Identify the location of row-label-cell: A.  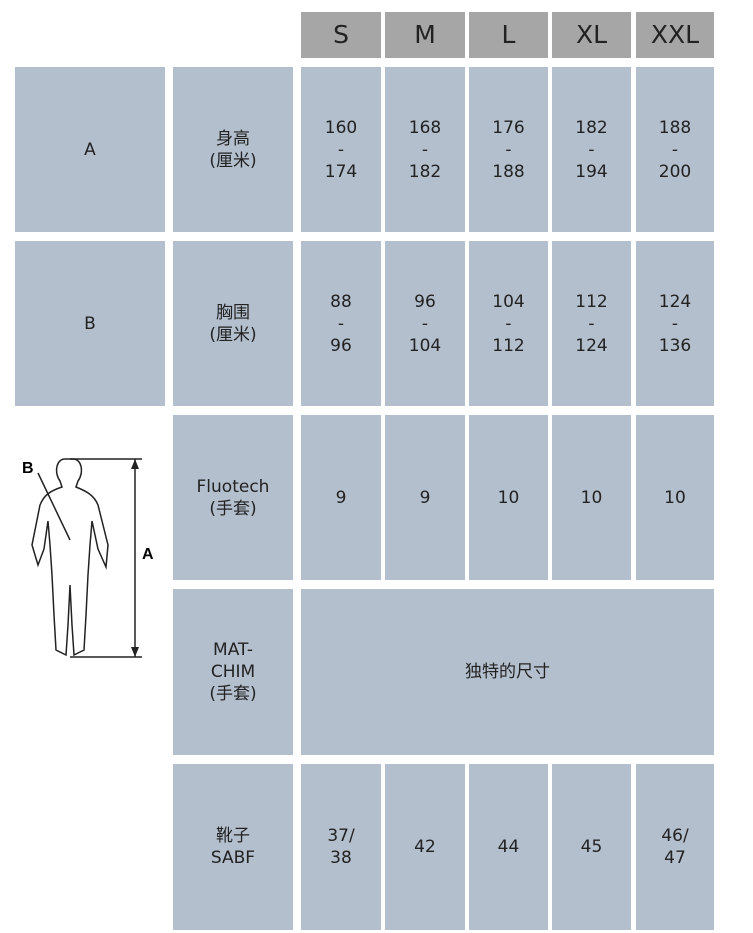
(90, 149).